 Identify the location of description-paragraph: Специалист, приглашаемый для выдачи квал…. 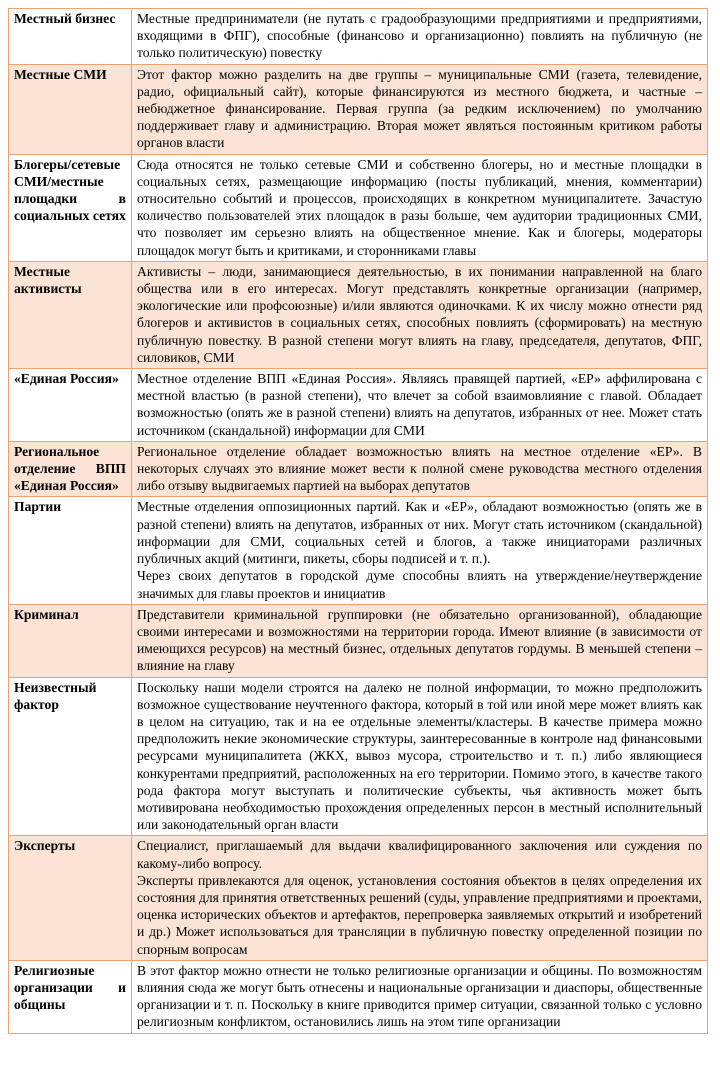
(419, 854).